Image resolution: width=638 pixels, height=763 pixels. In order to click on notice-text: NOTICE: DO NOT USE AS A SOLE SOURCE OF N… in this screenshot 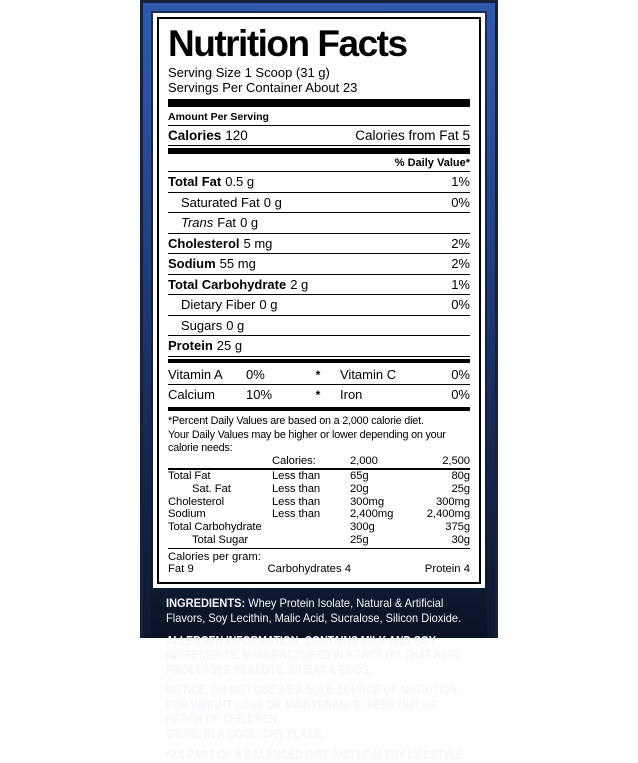, I will do `click(312, 705)`.